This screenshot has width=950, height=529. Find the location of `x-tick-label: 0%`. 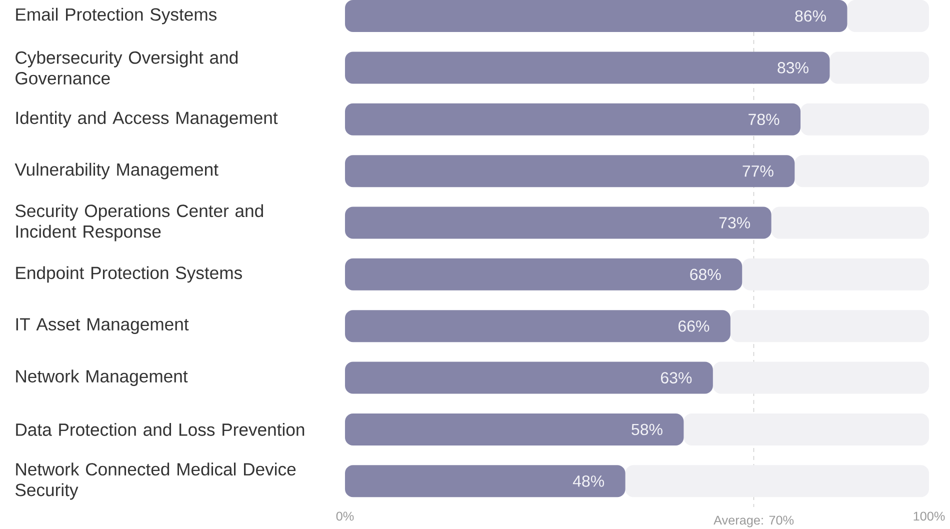

x-tick-label: 0% is located at coordinates (345, 516).